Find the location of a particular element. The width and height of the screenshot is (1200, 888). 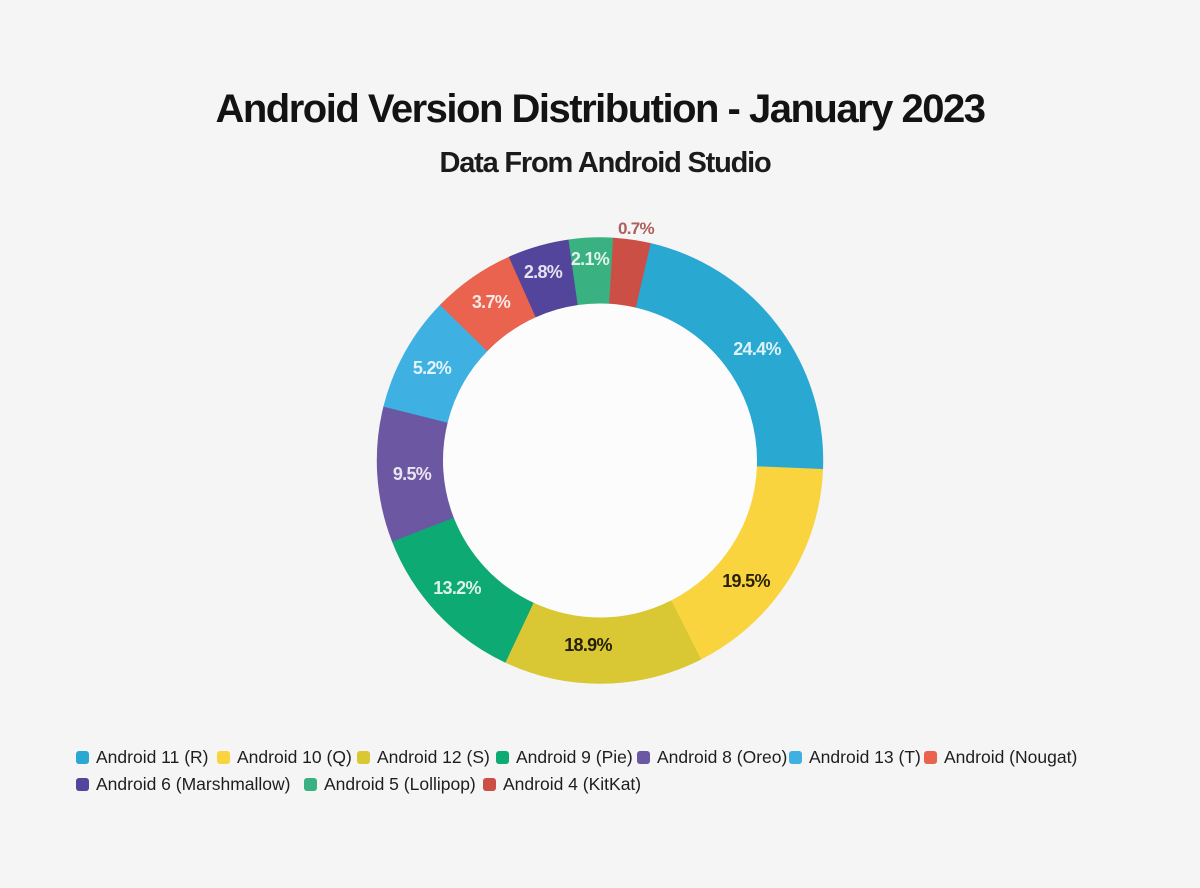

svg-text: 13.2% is located at coordinates (457, 588).